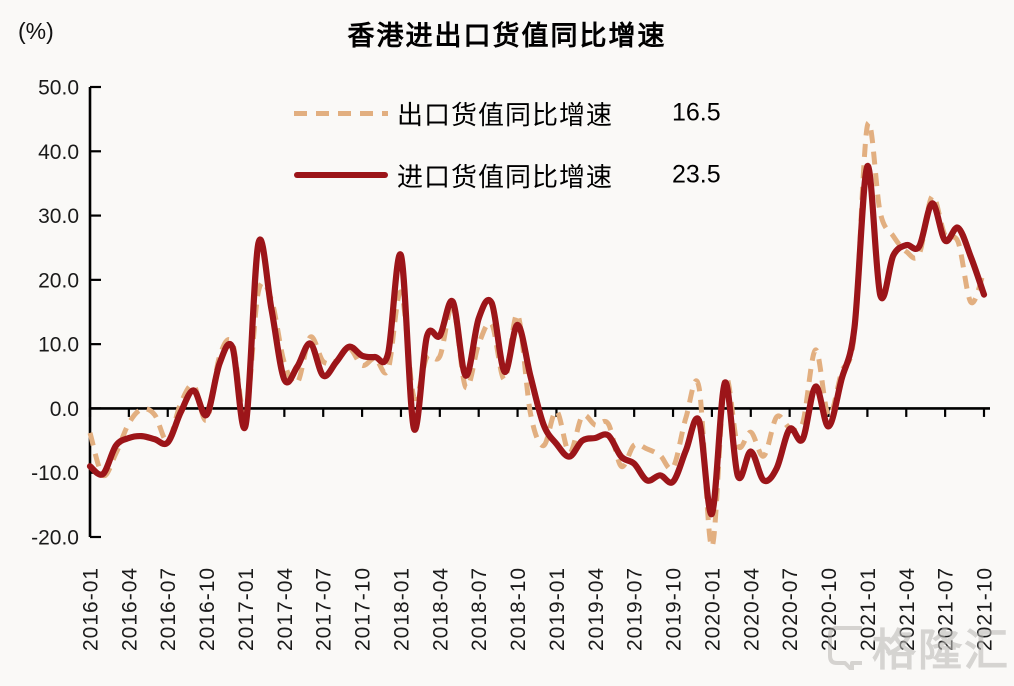  Describe the element at coordinates (36, 31) in the screenshot. I see `y-axis-unit-label: (%)` at that location.